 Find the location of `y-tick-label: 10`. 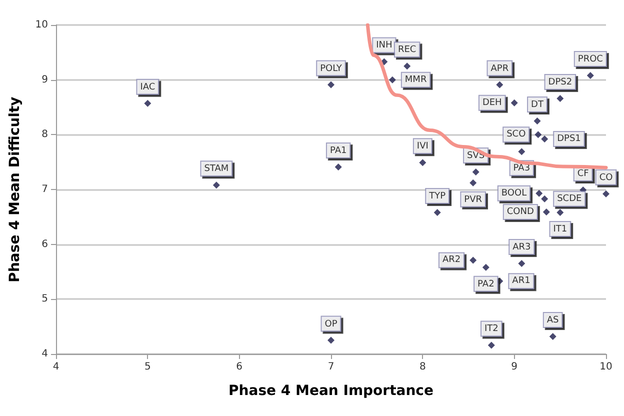

y-tick-label: 10 is located at coordinates (41, 25).